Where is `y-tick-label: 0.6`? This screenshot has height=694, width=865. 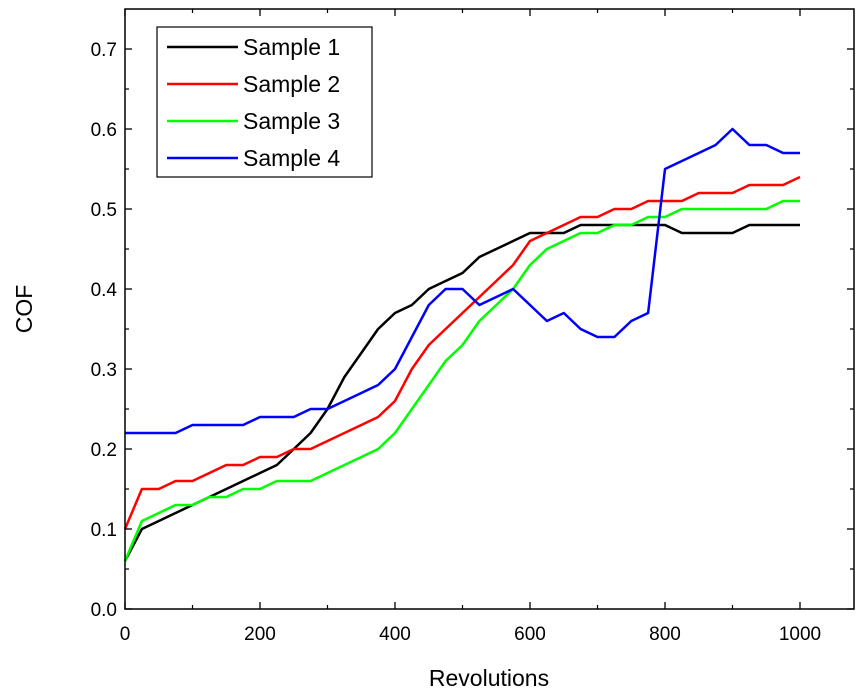 y-tick-label: 0.6 is located at coordinates (104, 130).